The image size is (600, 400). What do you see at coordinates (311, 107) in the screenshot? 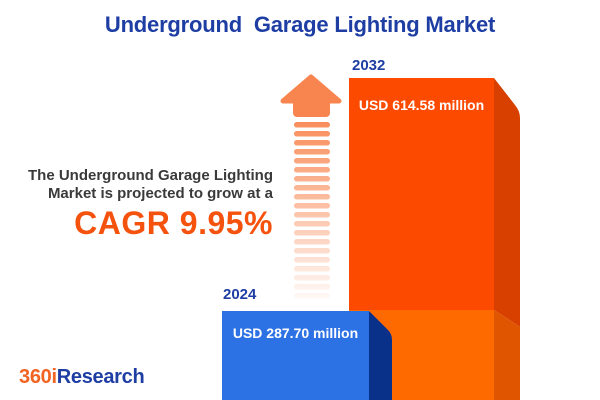
I see `arrow-neck` at bounding box center [311, 107].